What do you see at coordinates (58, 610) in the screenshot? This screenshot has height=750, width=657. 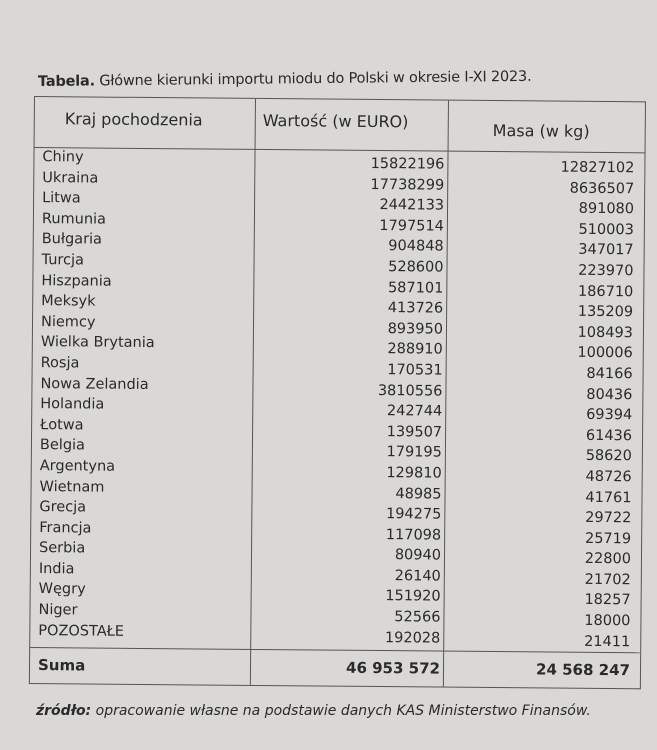 I see `country-cell: Niger` at bounding box center [58, 610].